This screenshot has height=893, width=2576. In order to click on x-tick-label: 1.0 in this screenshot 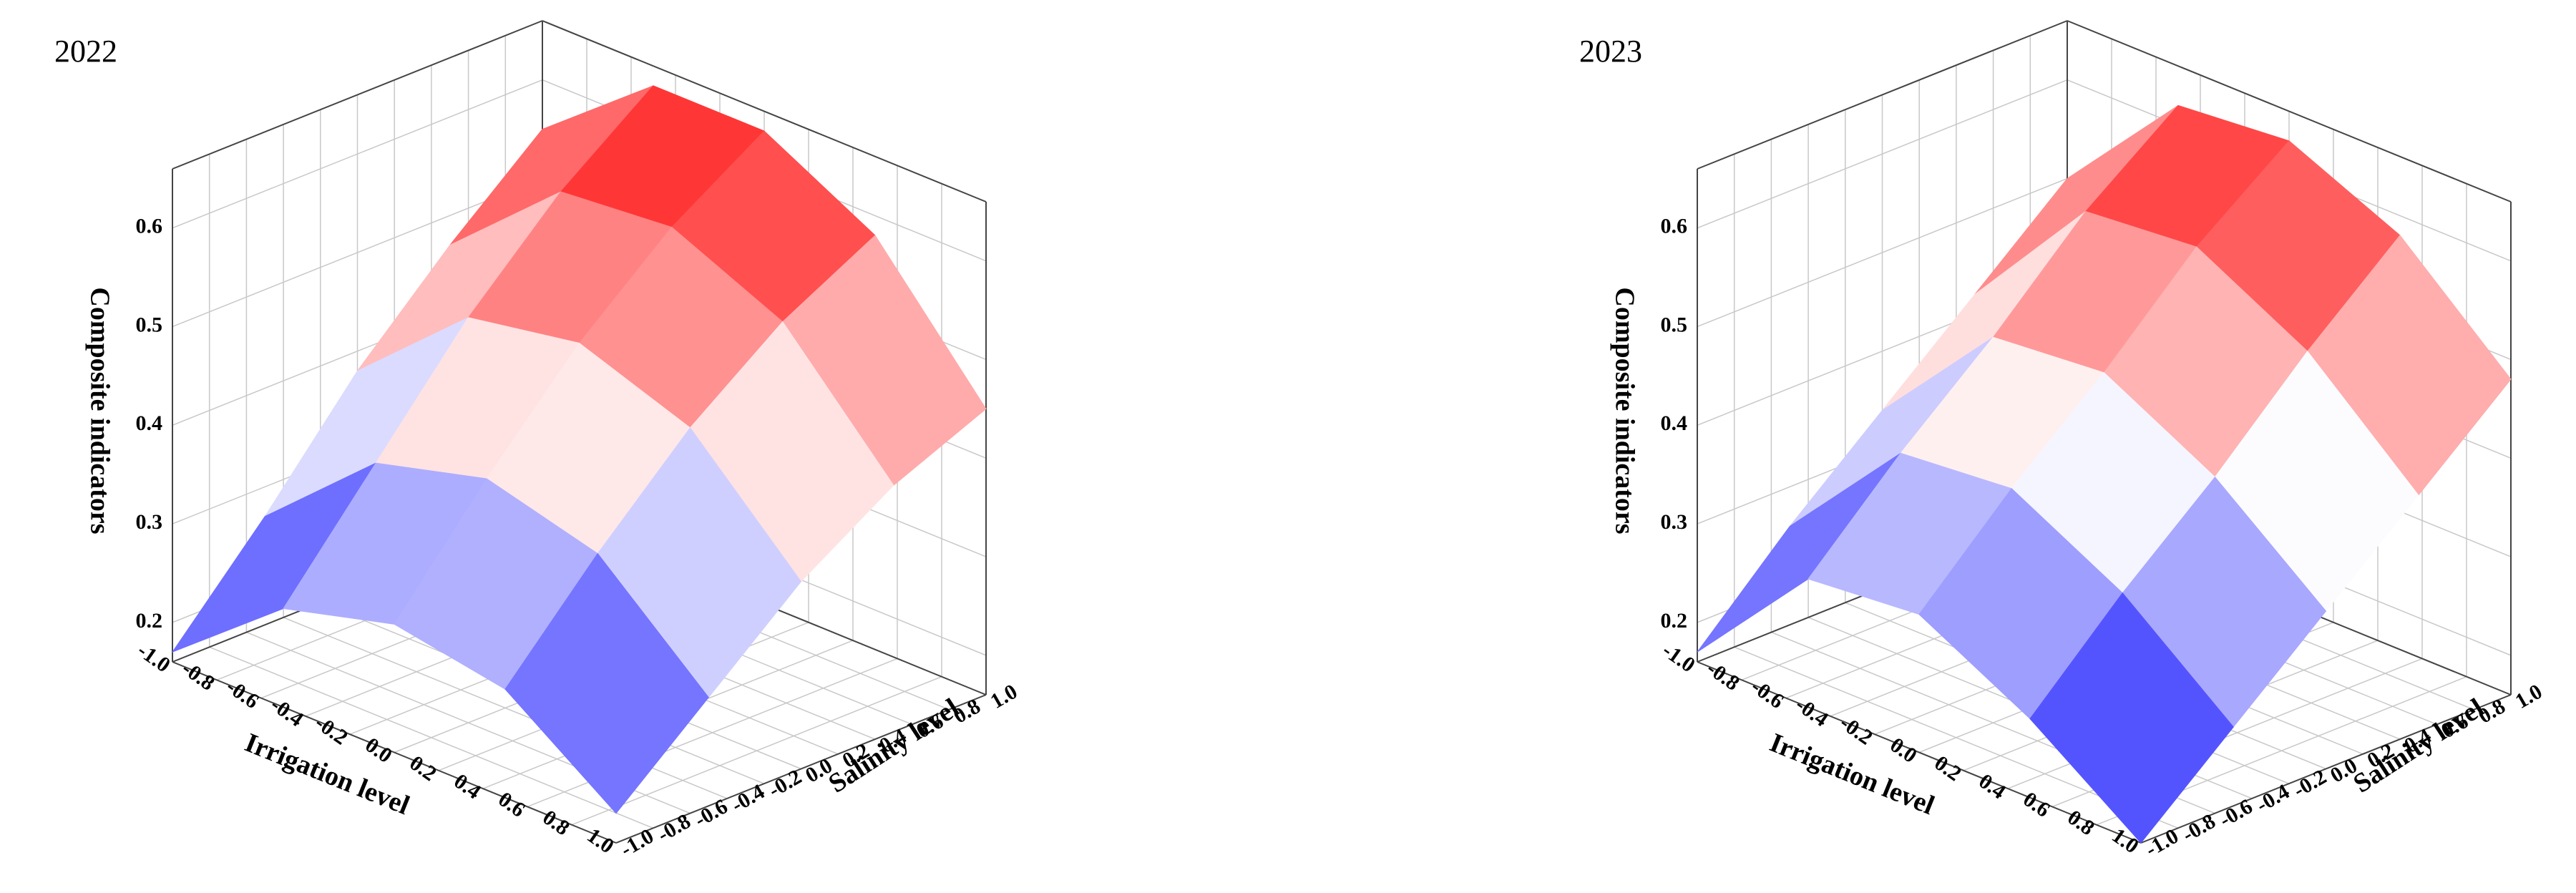, I will do `click(600, 841)`.